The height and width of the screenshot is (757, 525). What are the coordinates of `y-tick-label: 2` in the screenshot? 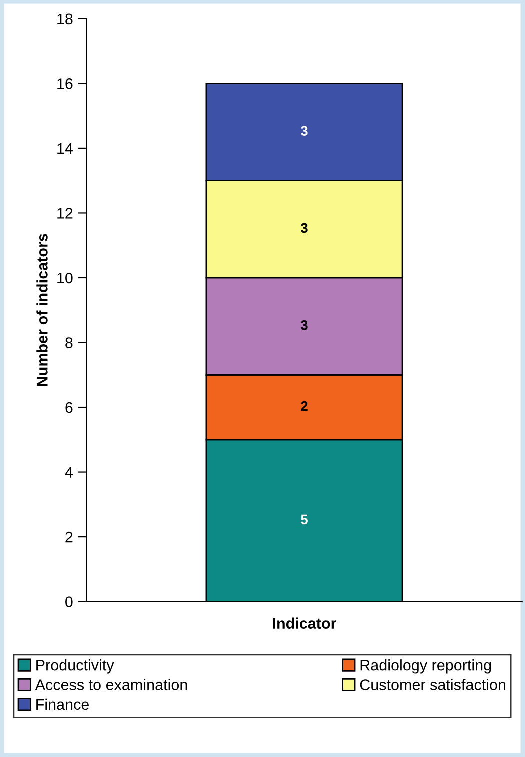 It's located at (69, 537).